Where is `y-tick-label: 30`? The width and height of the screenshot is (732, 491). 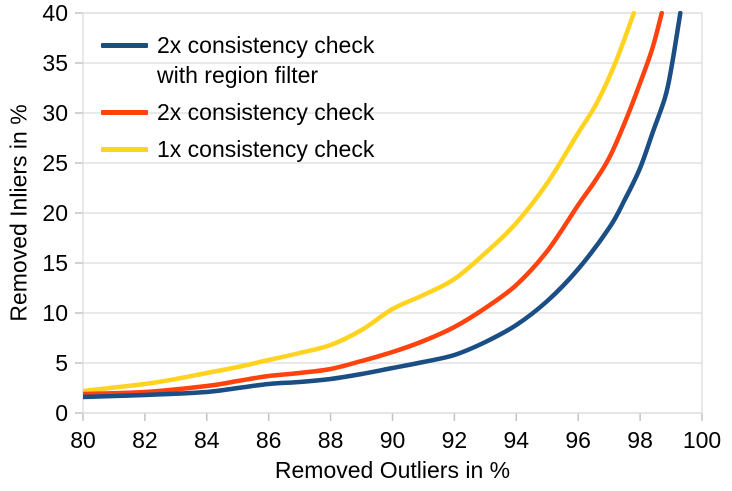
y-tick-label: 30 is located at coordinates (55, 113).